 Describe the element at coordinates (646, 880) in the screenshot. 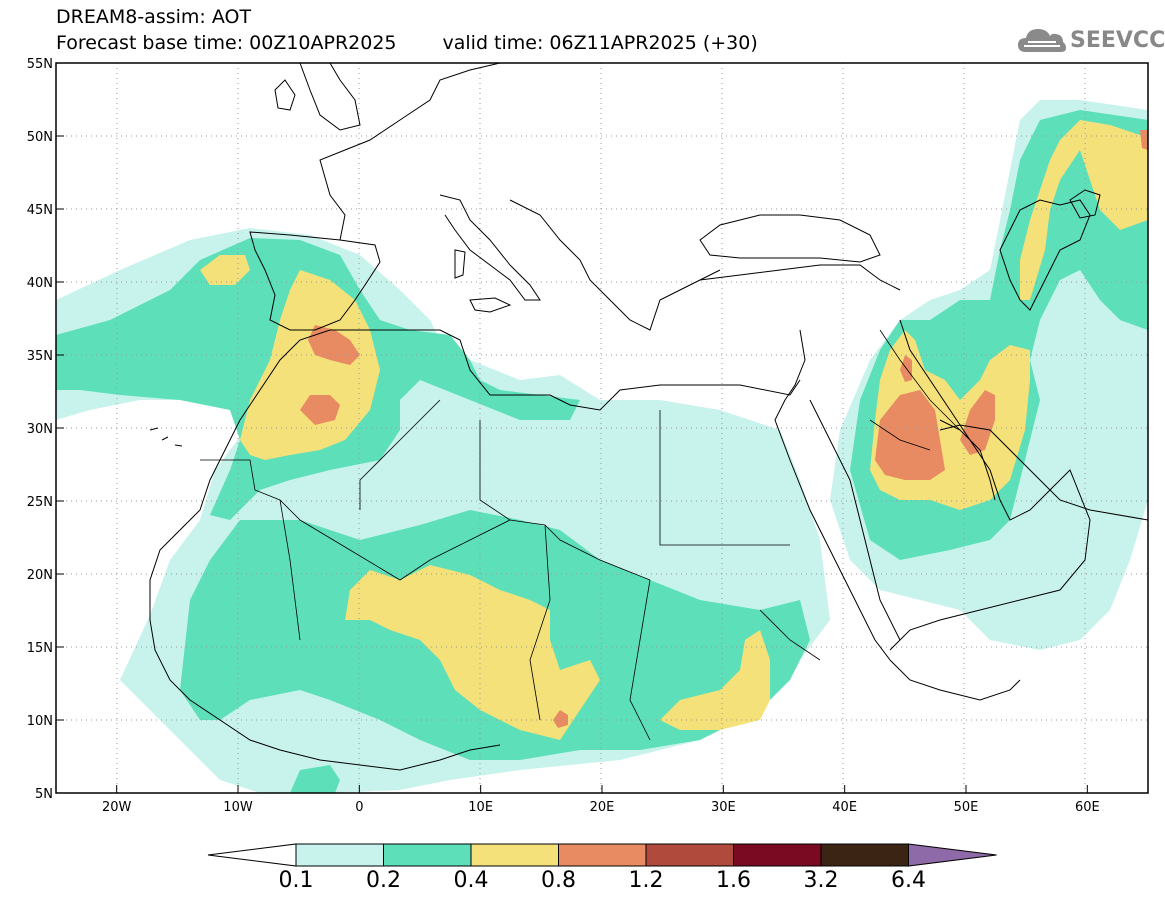

I see `colorbar-label: 1.2` at that location.